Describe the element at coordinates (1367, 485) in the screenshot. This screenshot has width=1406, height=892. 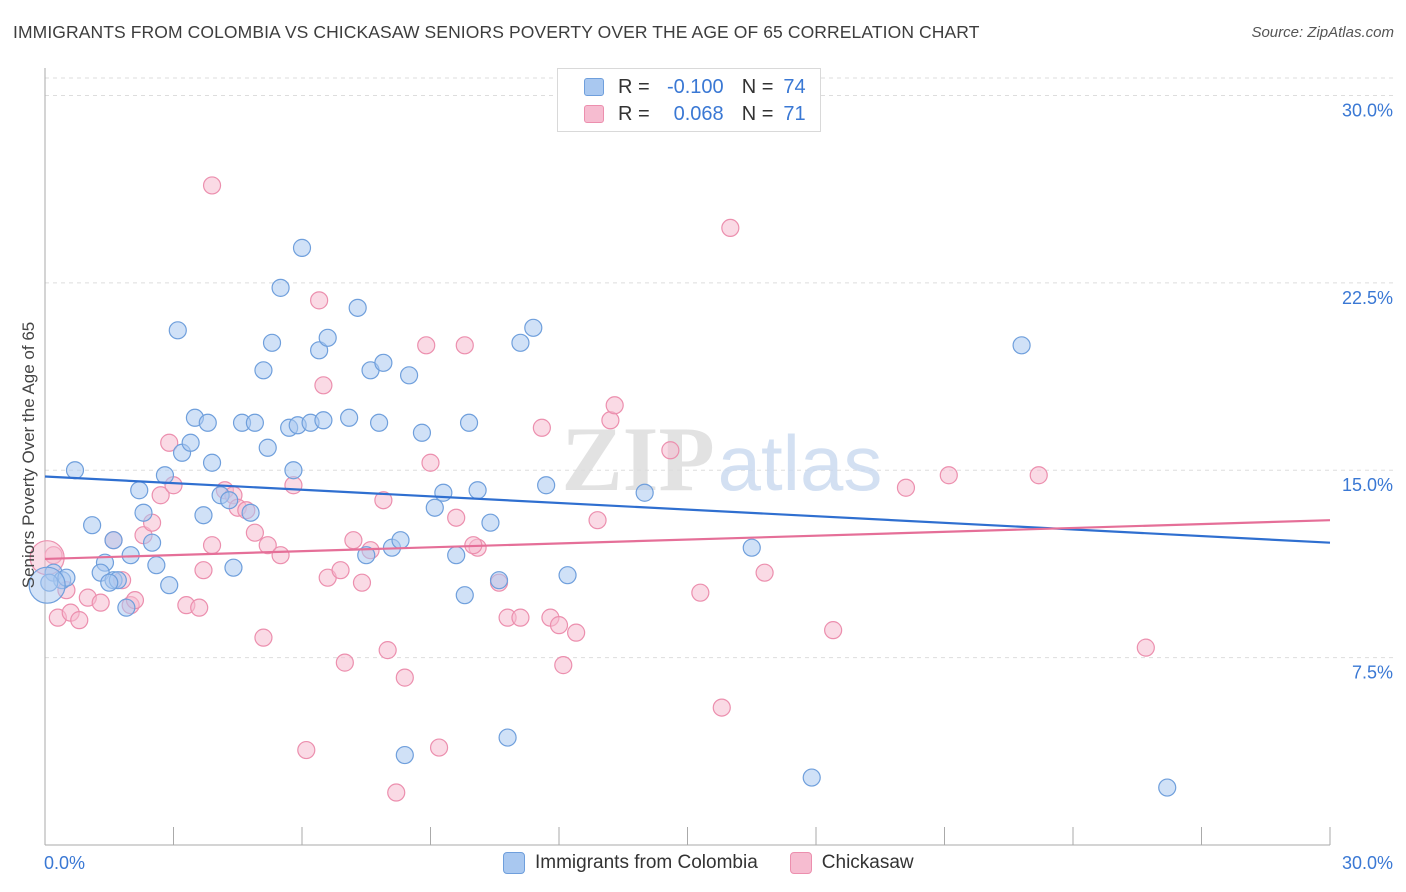
I see `y-tick-label: 15.0%` at that location.